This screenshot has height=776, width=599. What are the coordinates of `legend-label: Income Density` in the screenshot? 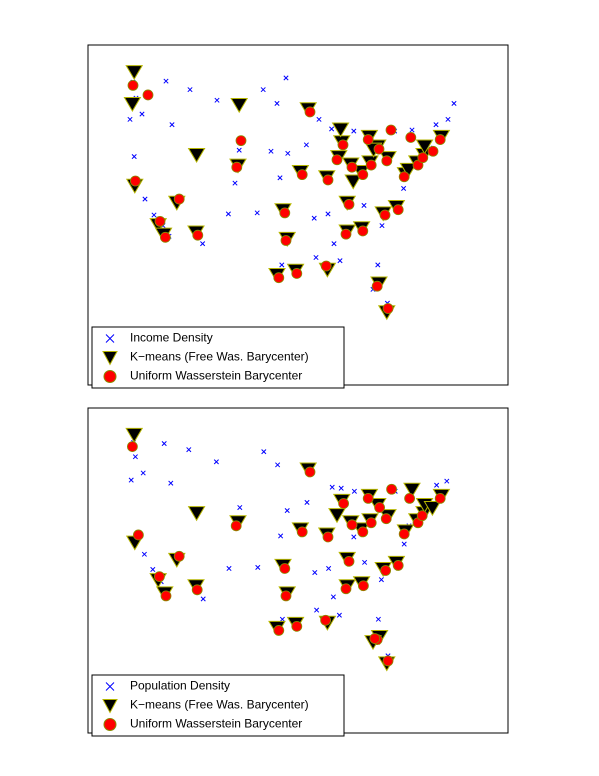 It's located at (171, 338).